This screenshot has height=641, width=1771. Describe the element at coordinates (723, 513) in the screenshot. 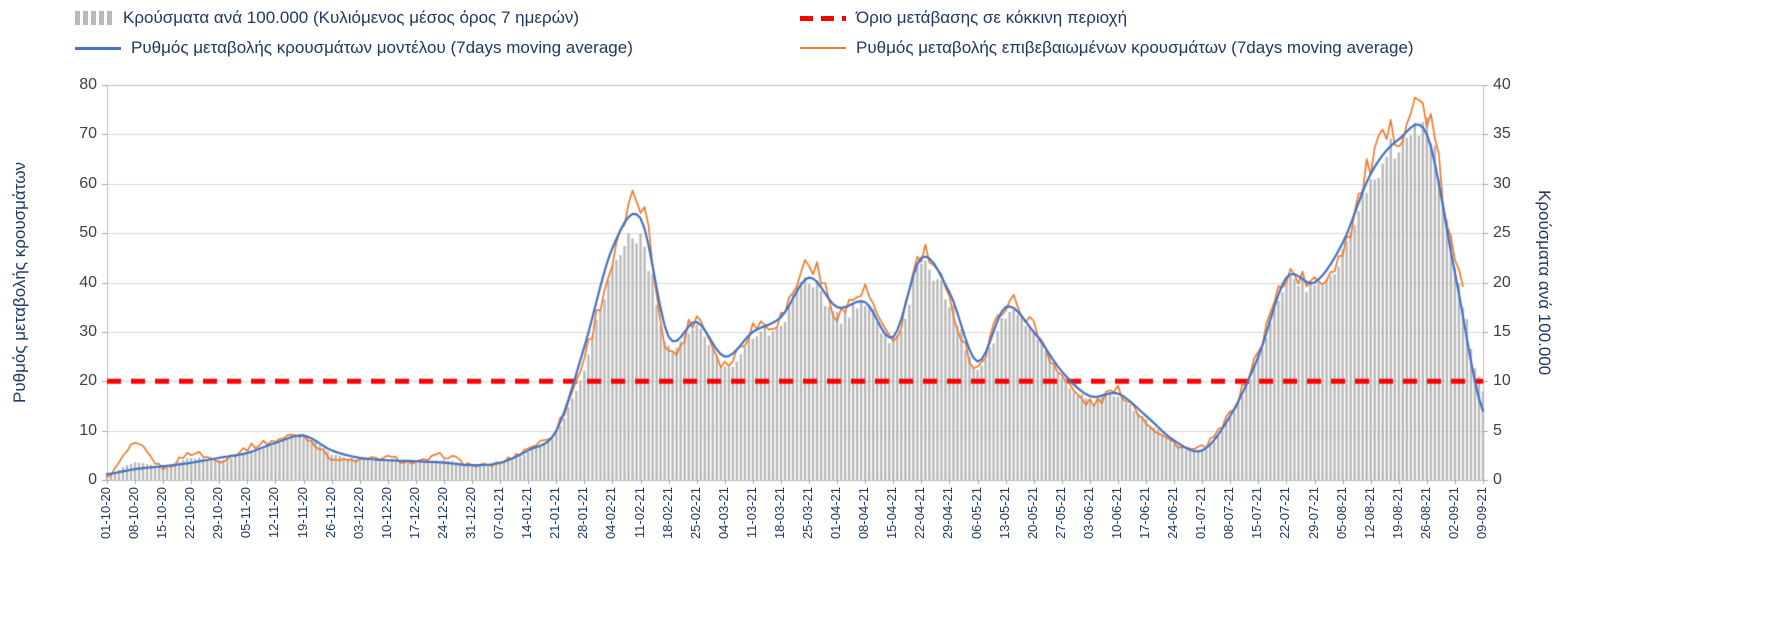

I see `x-axis-tick-label: 04-03-21` at that location.